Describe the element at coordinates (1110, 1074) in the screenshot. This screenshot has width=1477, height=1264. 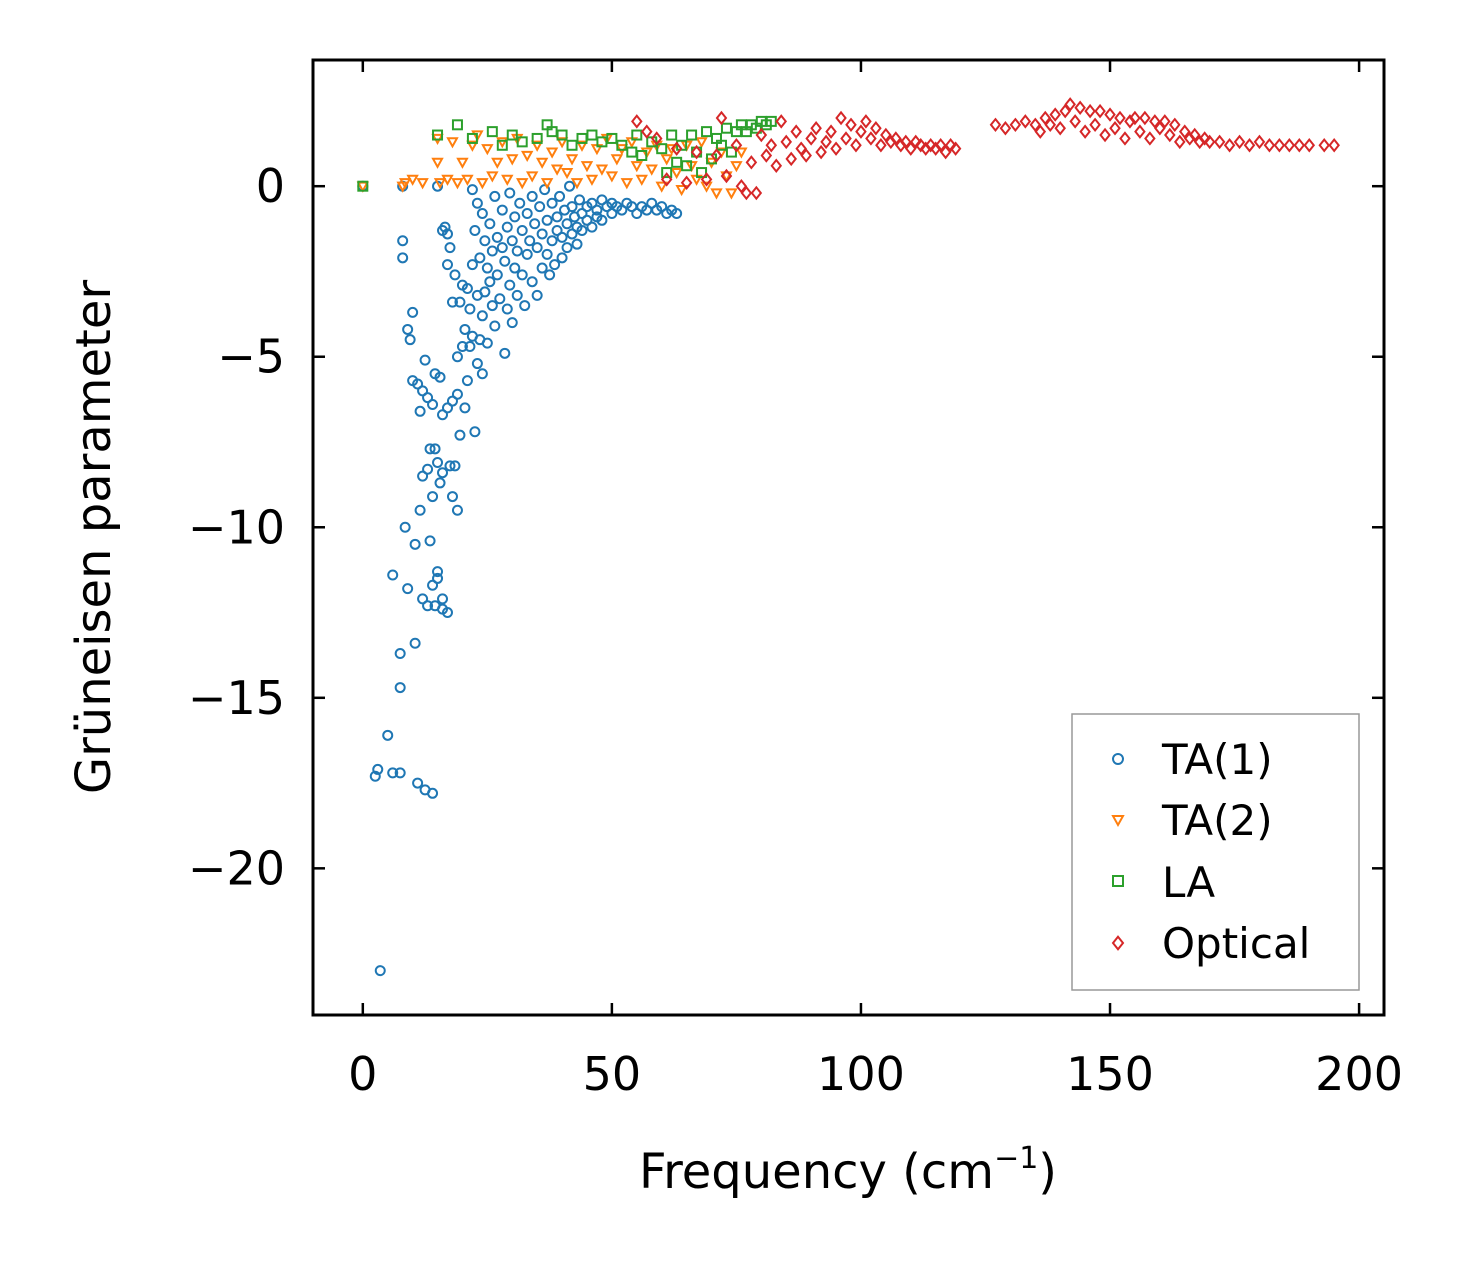
I see `x-tick-label: 150` at that location.